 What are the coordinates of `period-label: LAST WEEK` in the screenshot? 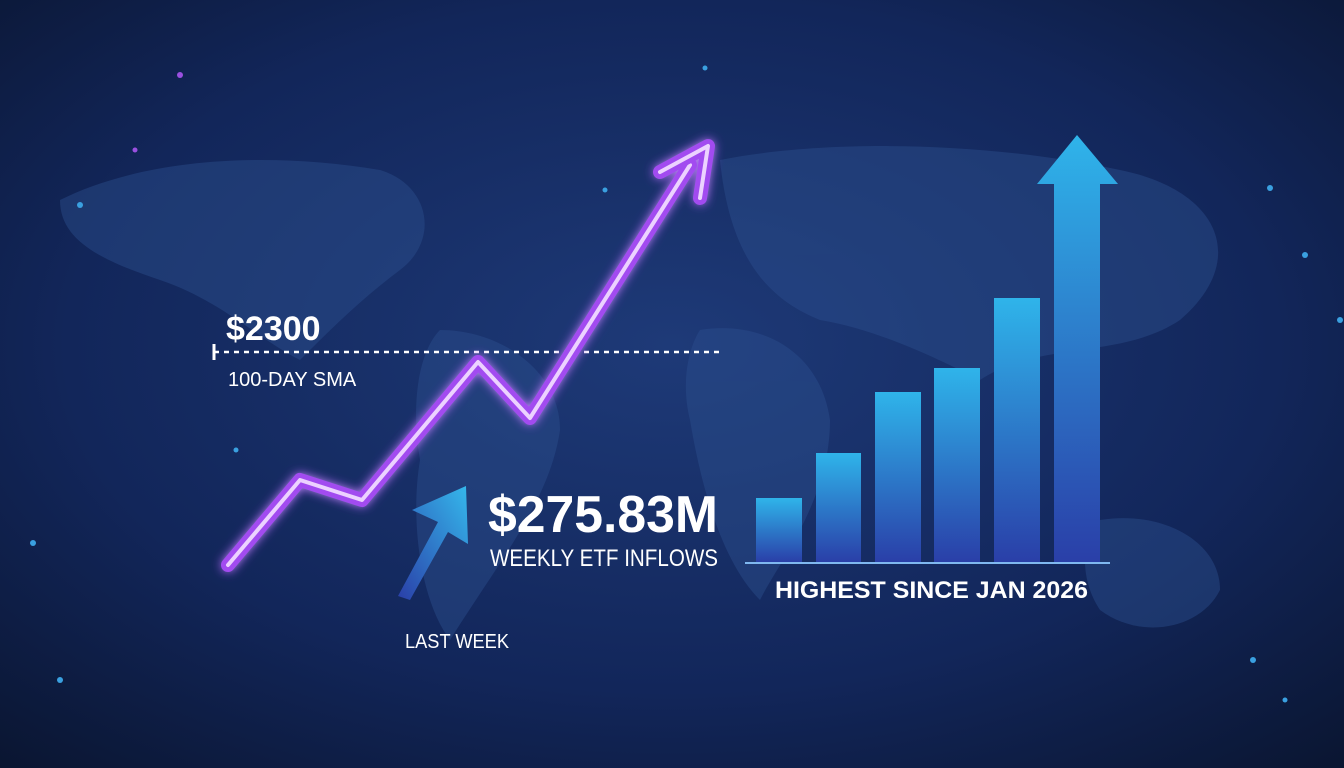 It's located at (457, 642).